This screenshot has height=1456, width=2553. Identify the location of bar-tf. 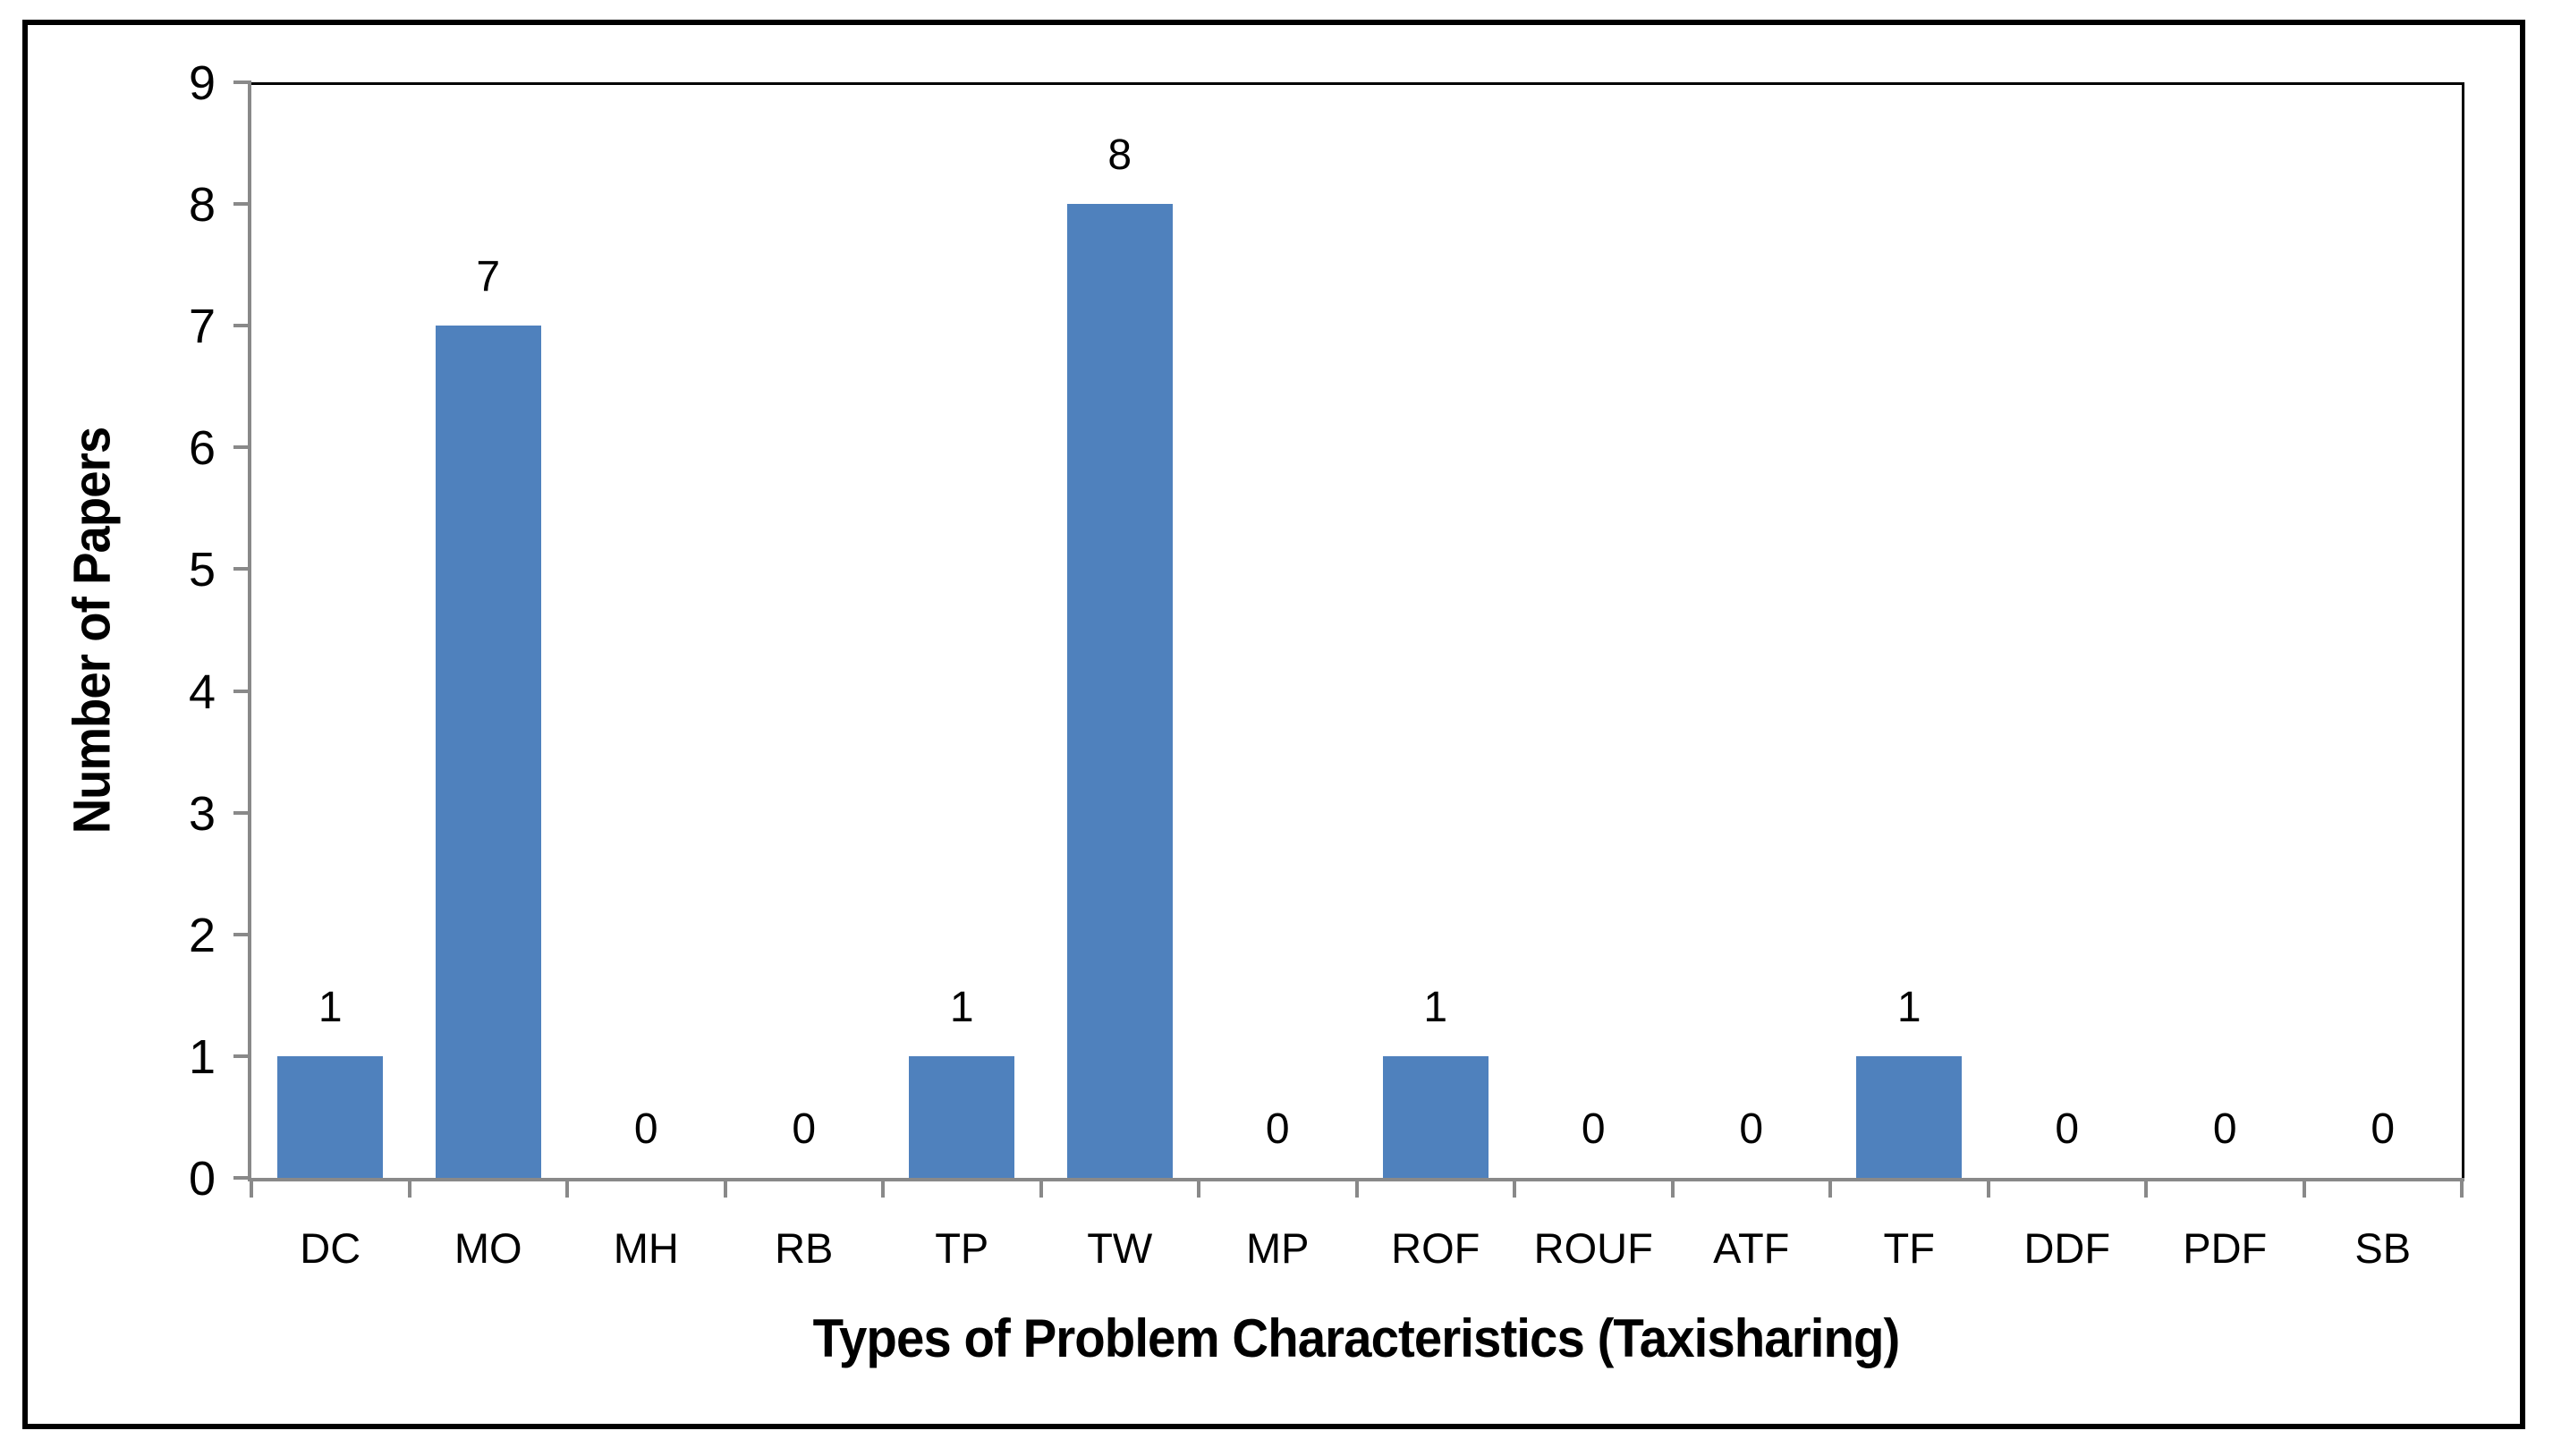
(1910, 1116).